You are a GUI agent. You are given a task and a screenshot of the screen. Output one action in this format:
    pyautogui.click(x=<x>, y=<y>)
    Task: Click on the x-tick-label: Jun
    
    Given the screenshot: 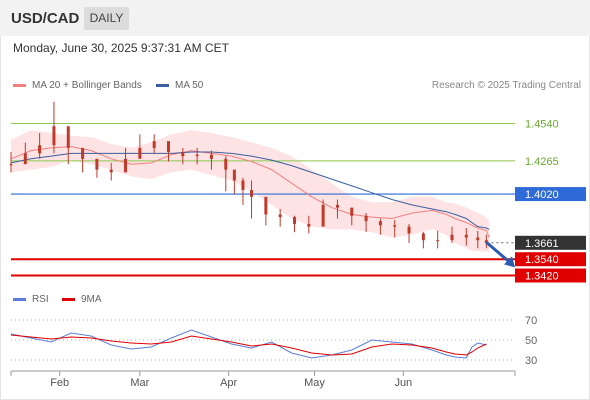 What is the action you would take?
    pyautogui.click(x=403, y=383)
    